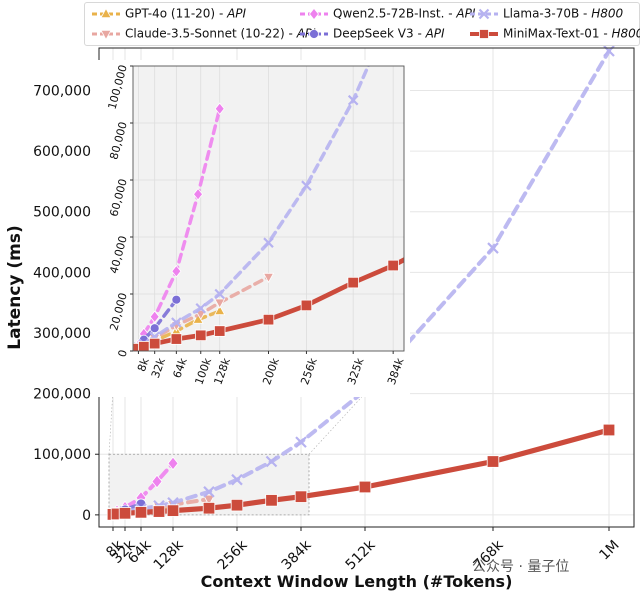  I want to click on legend-swatch-marker-gpt4o, so click(106, 12).